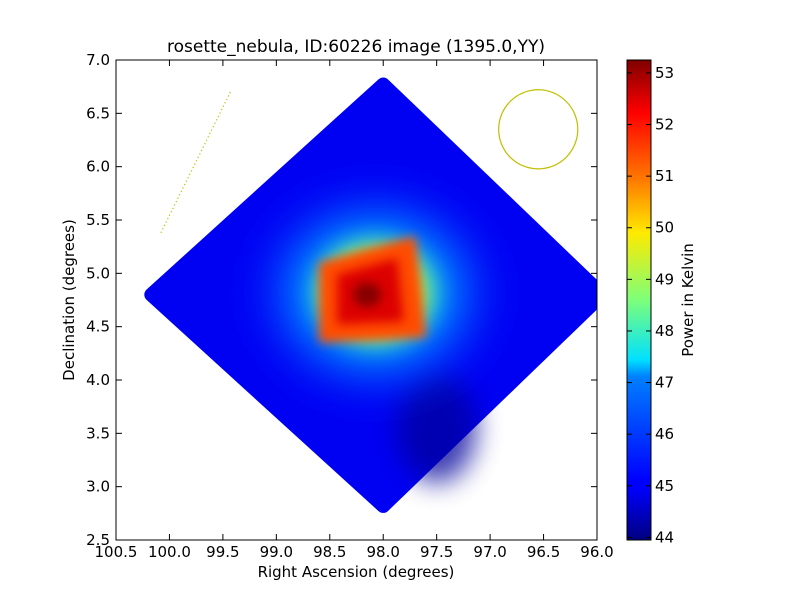 Image resolution: width=800 pixels, height=600 pixels. Describe the element at coordinates (538, 129) in the screenshot. I see `beam-circle` at that location.